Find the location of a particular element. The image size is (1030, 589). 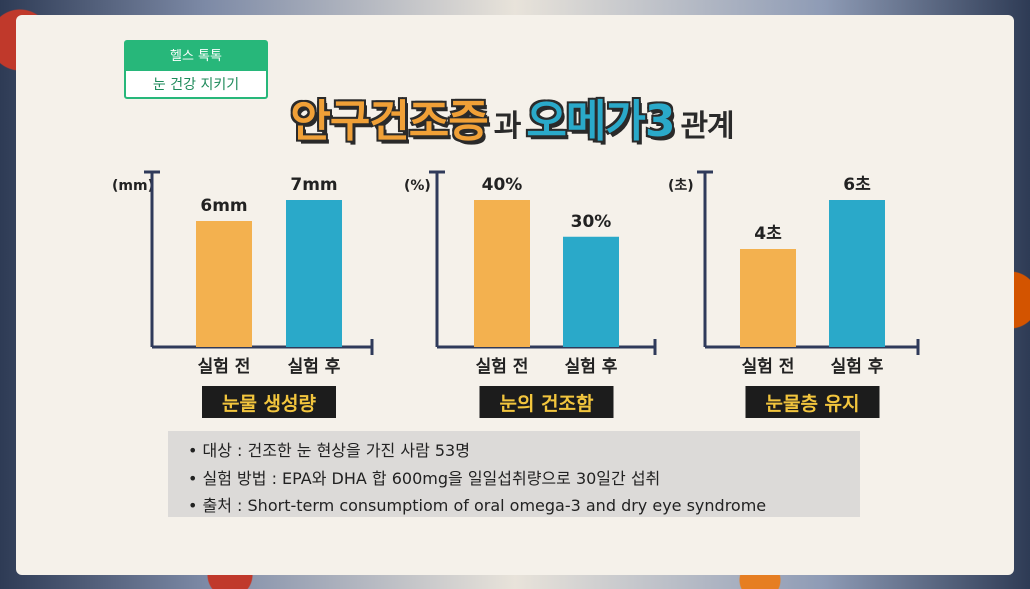

data-label-2-1: 6초 is located at coordinates (857, 185).